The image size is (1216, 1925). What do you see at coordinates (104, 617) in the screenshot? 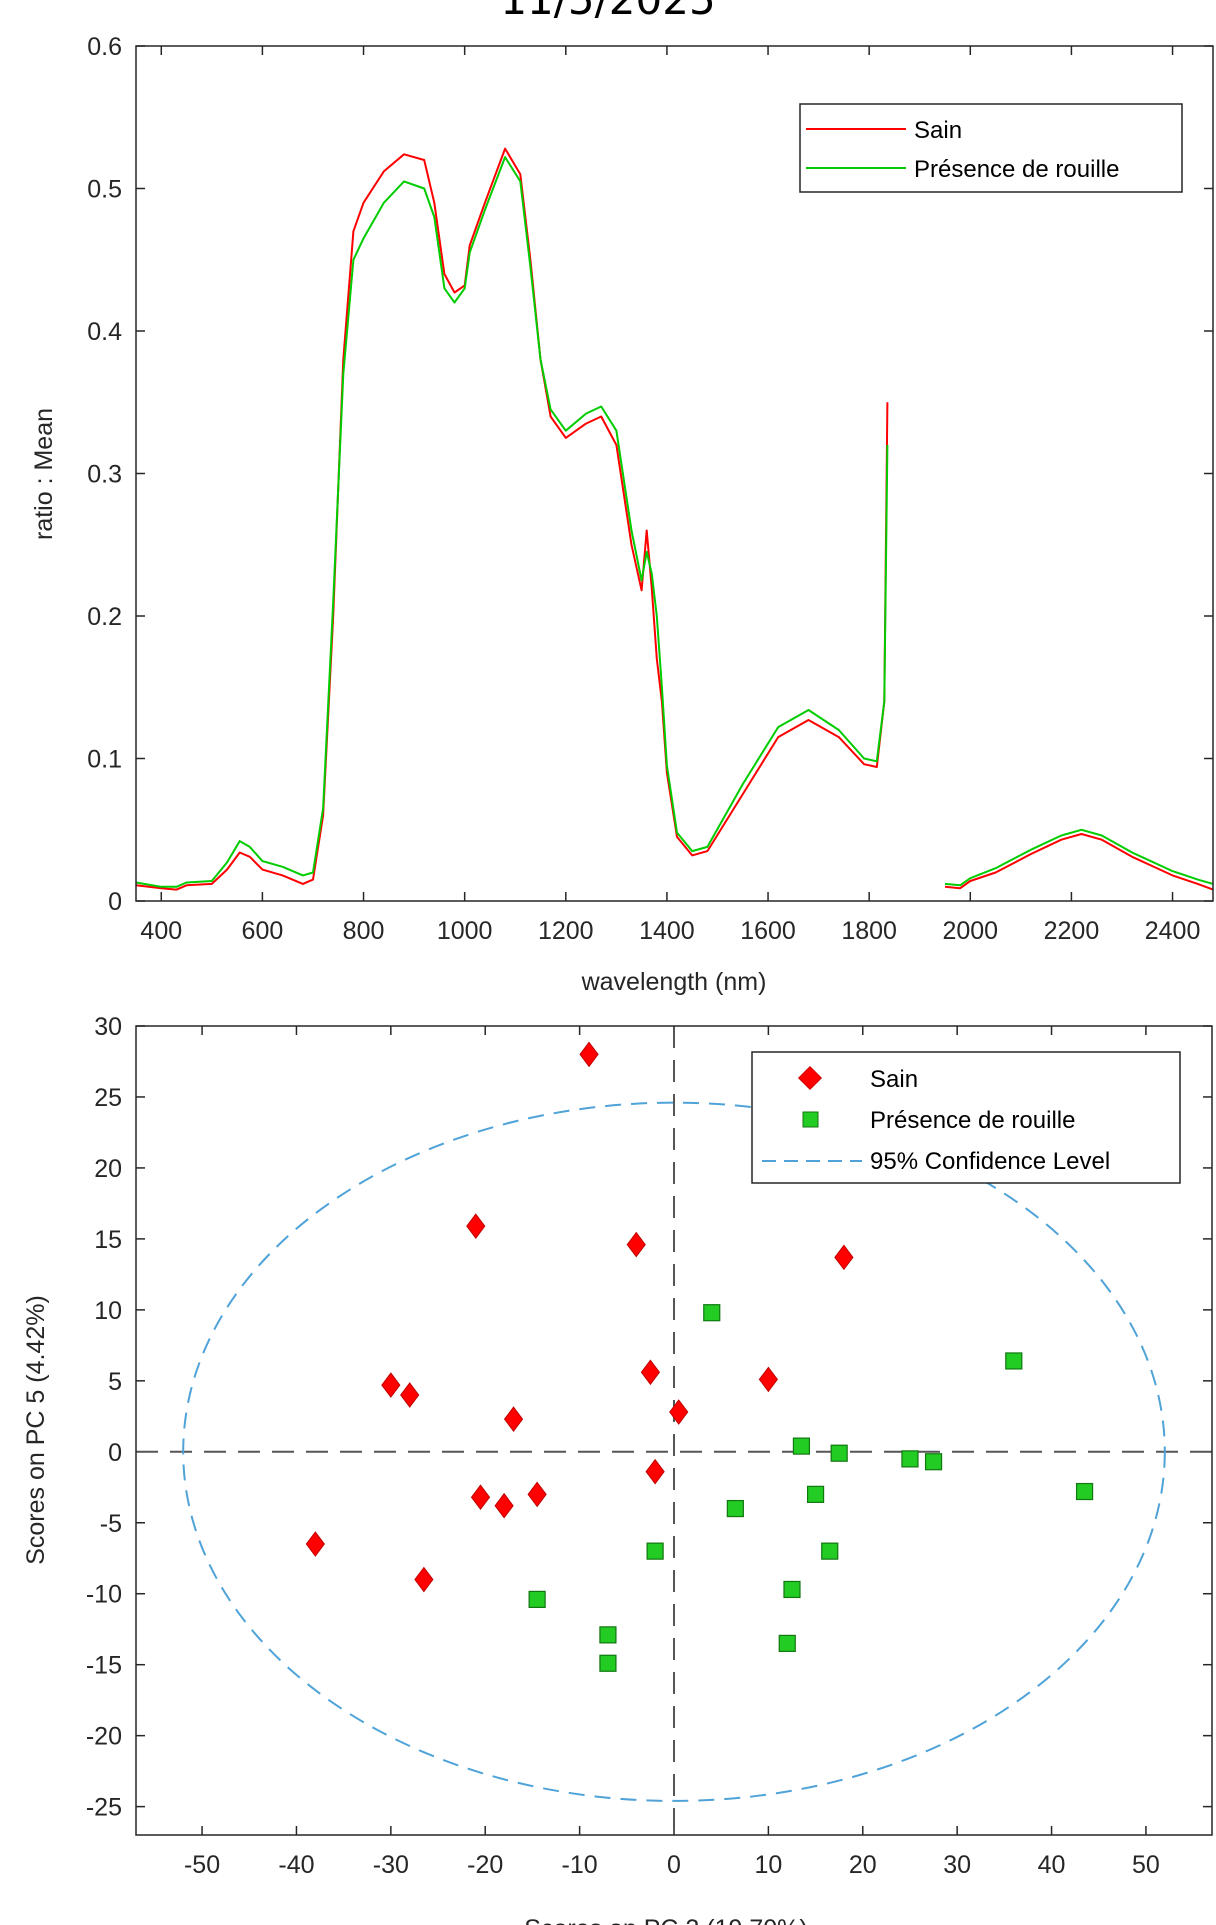
I see `y-tick-label: 0.2` at bounding box center [104, 617].